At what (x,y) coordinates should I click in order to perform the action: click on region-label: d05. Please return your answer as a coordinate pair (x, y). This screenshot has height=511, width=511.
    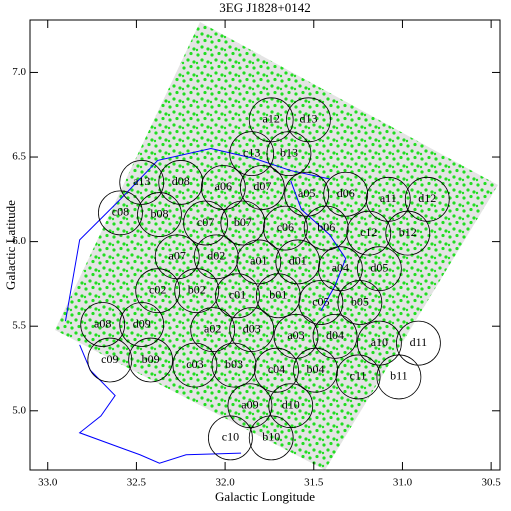
    Looking at the image, I should click on (379, 267).